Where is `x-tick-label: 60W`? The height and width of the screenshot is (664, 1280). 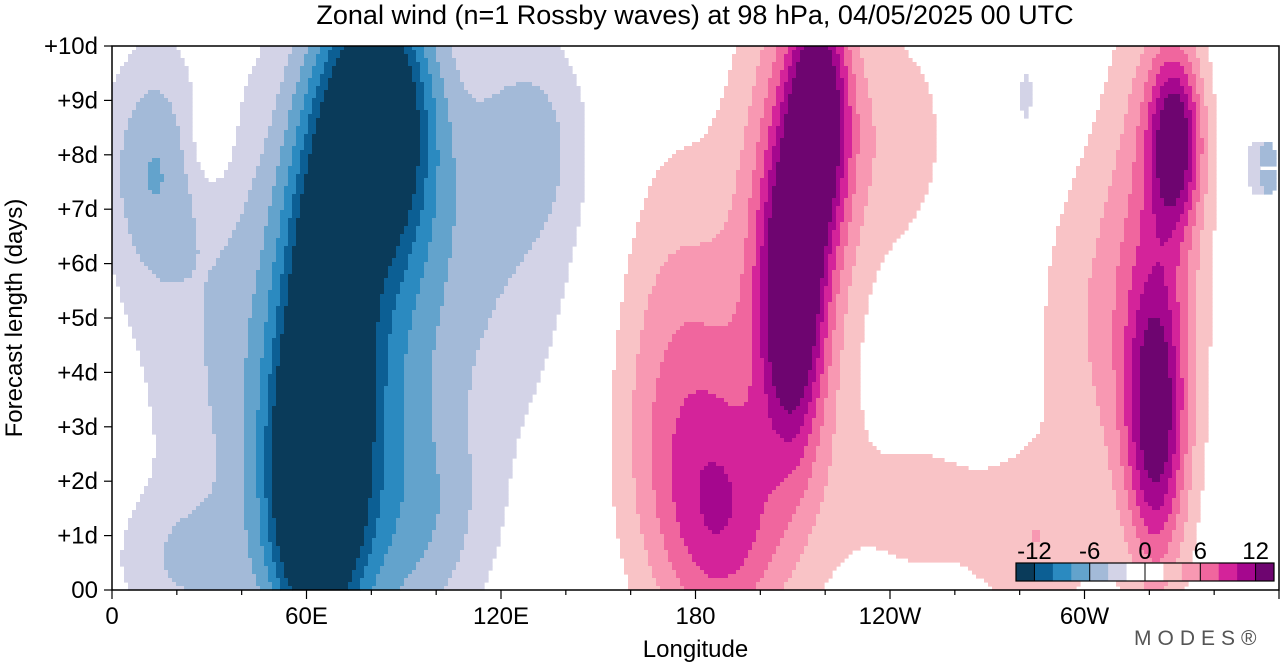 x-tick-label: 60W is located at coordinates (1085, 616).